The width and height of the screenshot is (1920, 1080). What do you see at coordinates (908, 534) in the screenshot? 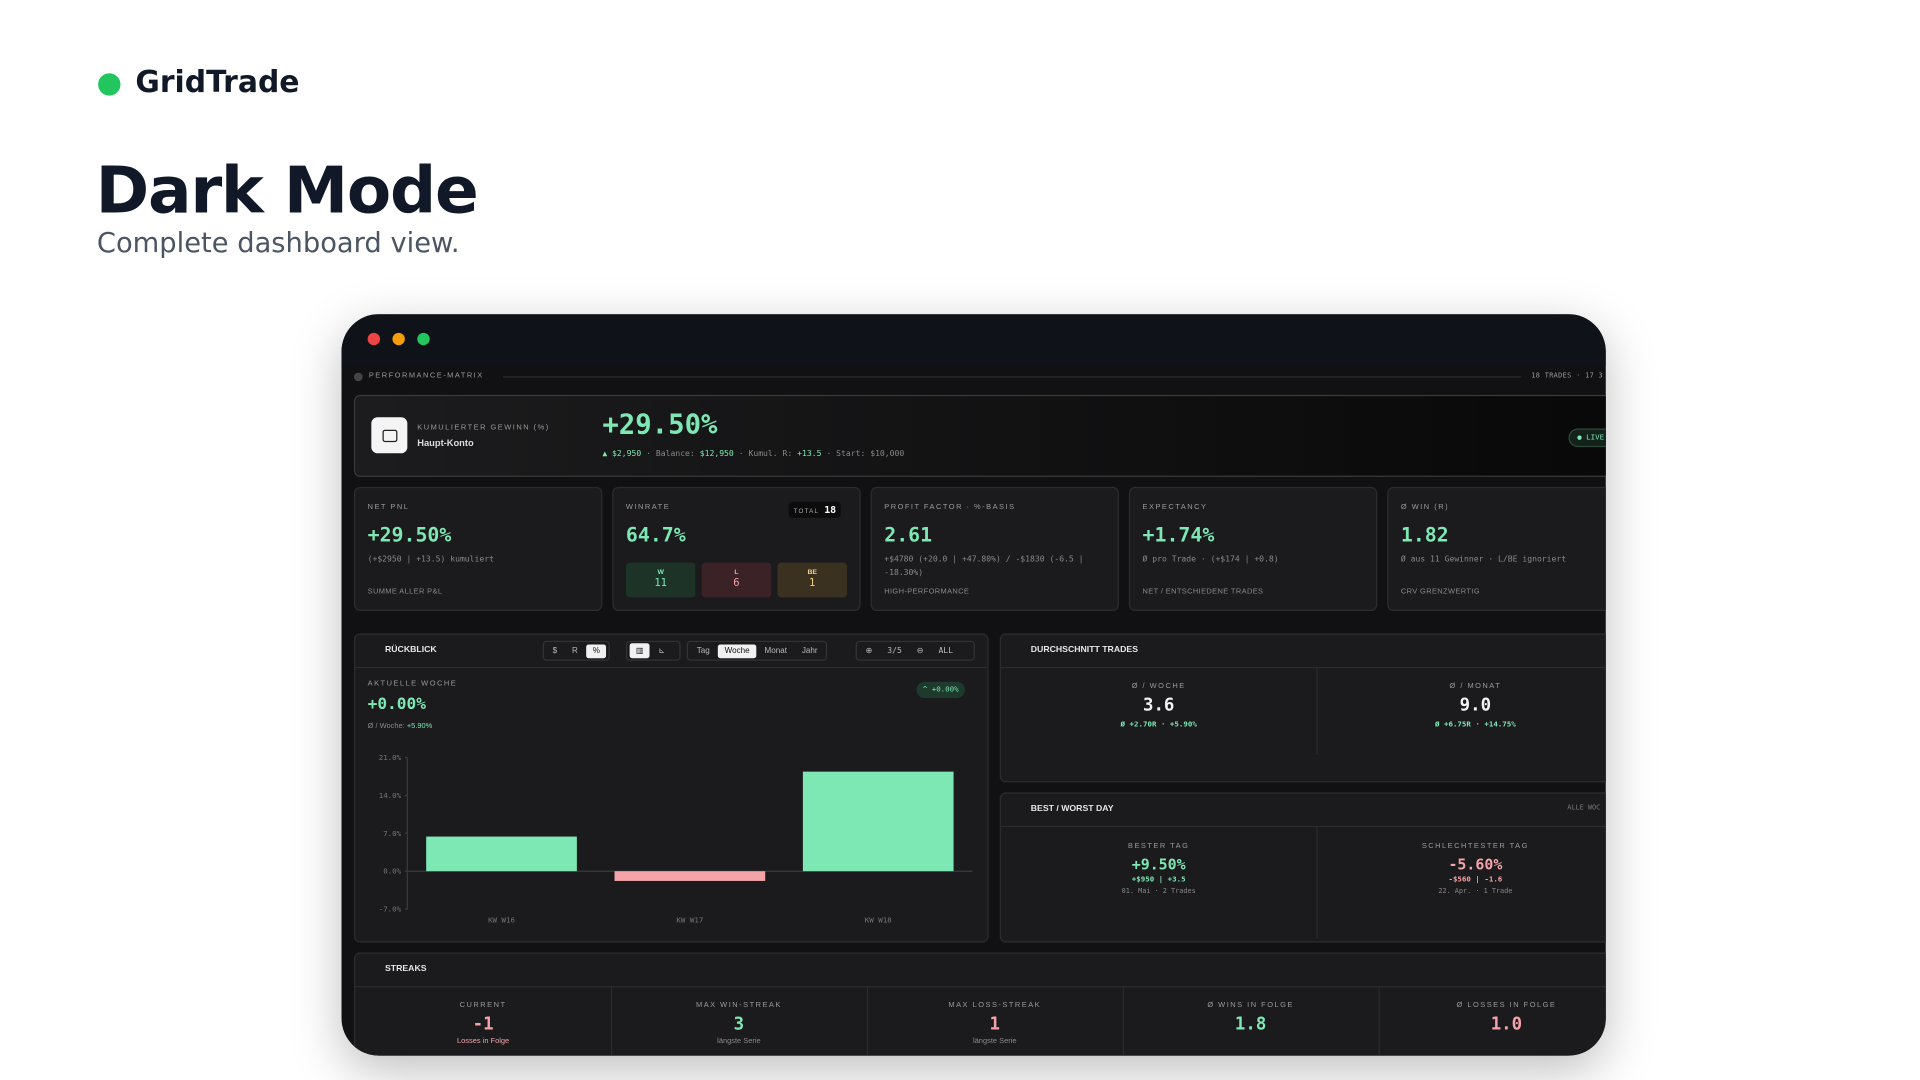
I see `stat-value: 2.61` at bounding box center [908, 534].